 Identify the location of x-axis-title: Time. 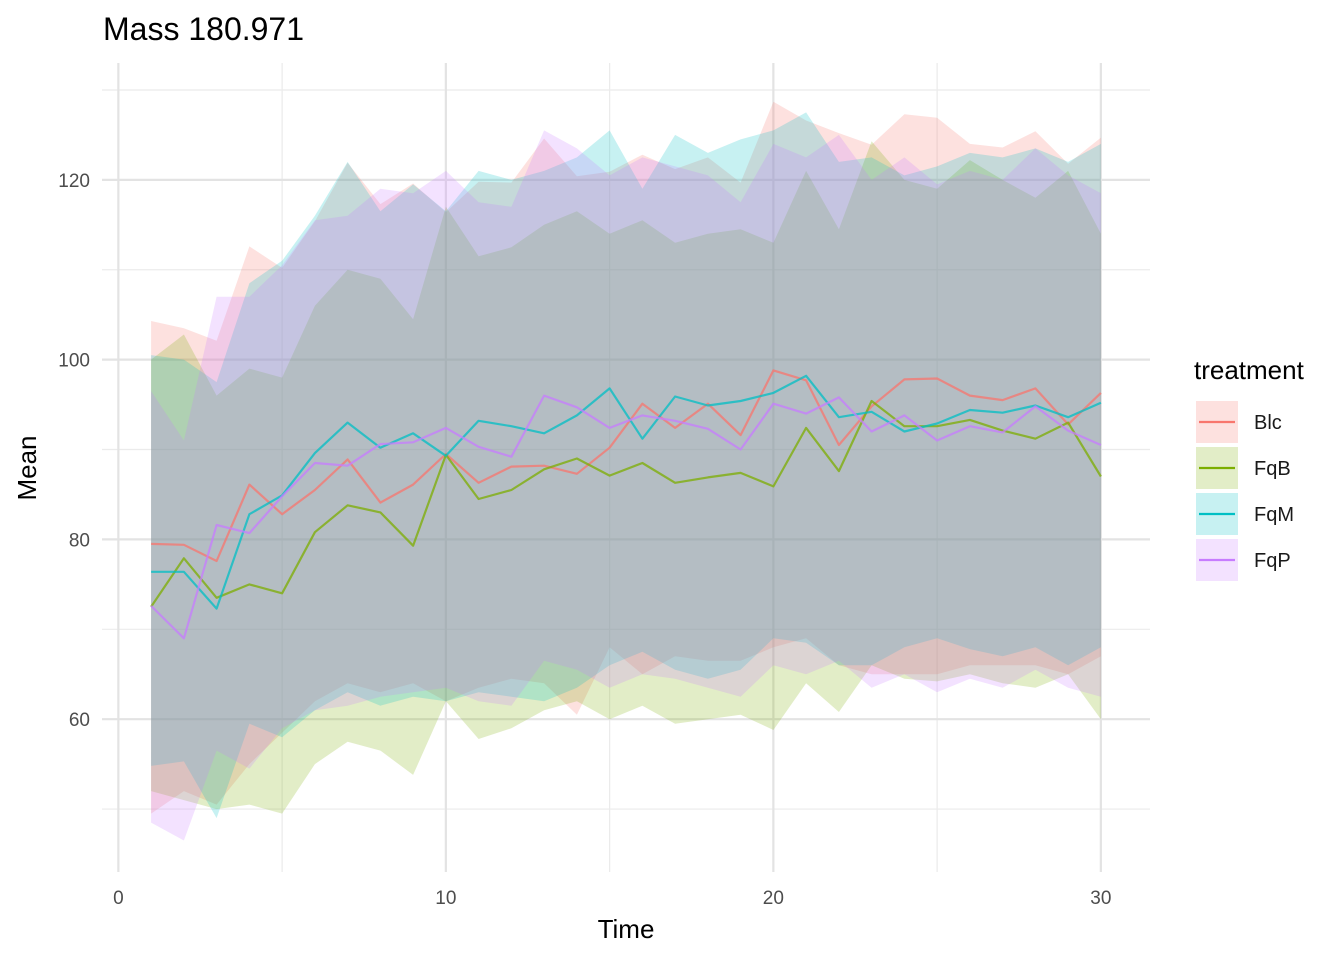
(626, 929).